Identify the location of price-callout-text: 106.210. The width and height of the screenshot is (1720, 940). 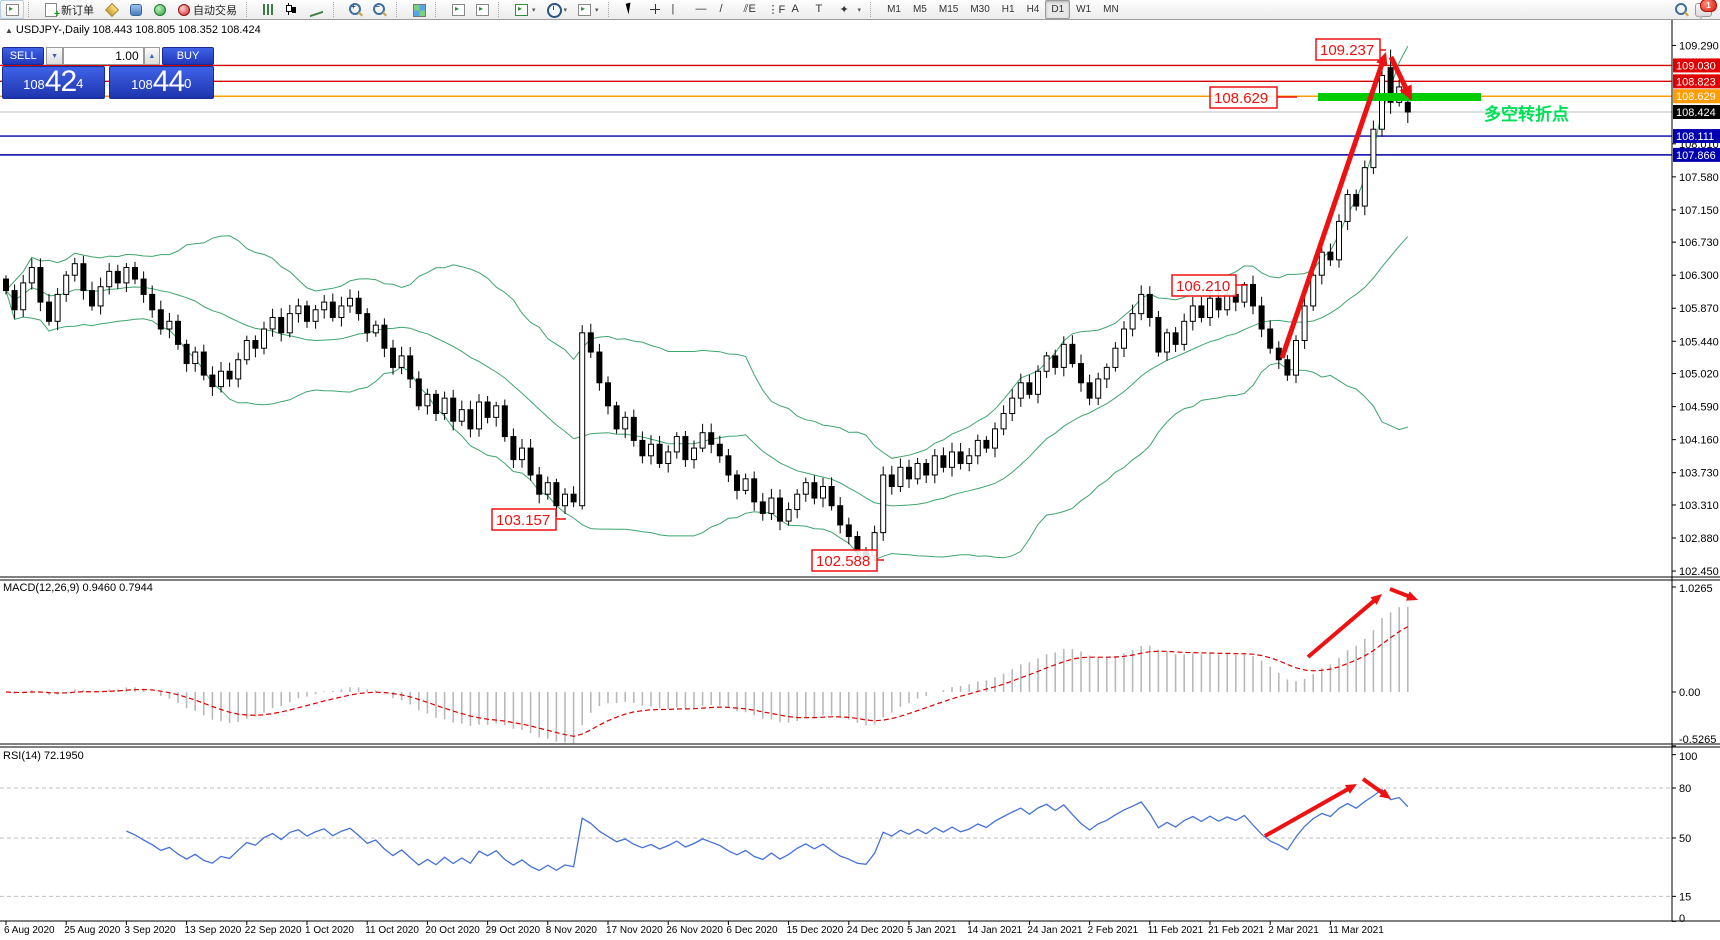
(1203, 286).